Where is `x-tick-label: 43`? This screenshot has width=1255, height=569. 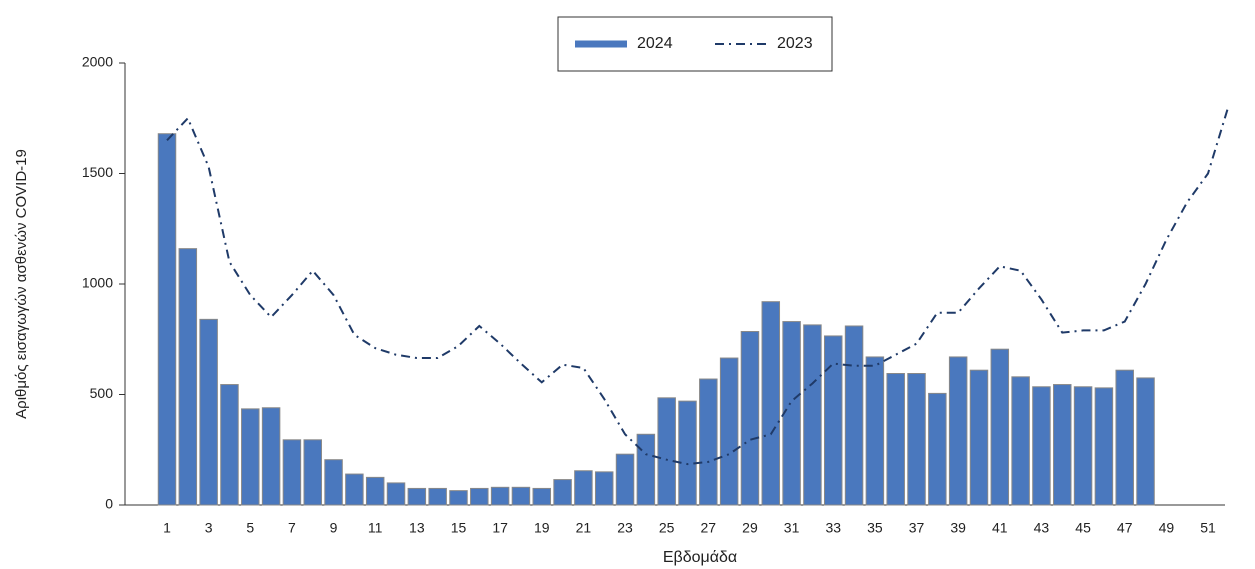
x-tick-label: 43 is located at coordinates (1042, 528).